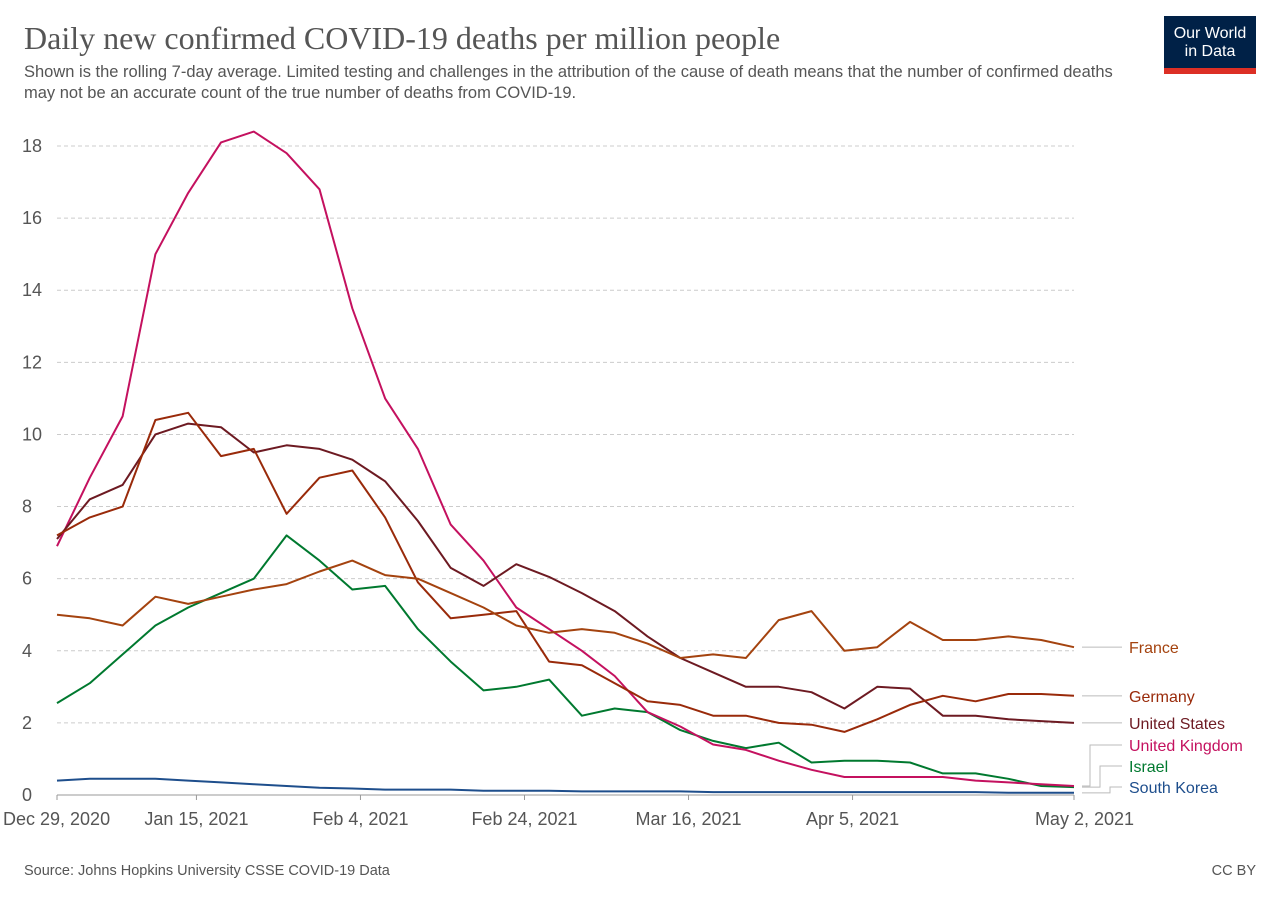 The height and width of the screenshot is (903, 1280). I want to click on series-label: United States, so click(1177, 724).